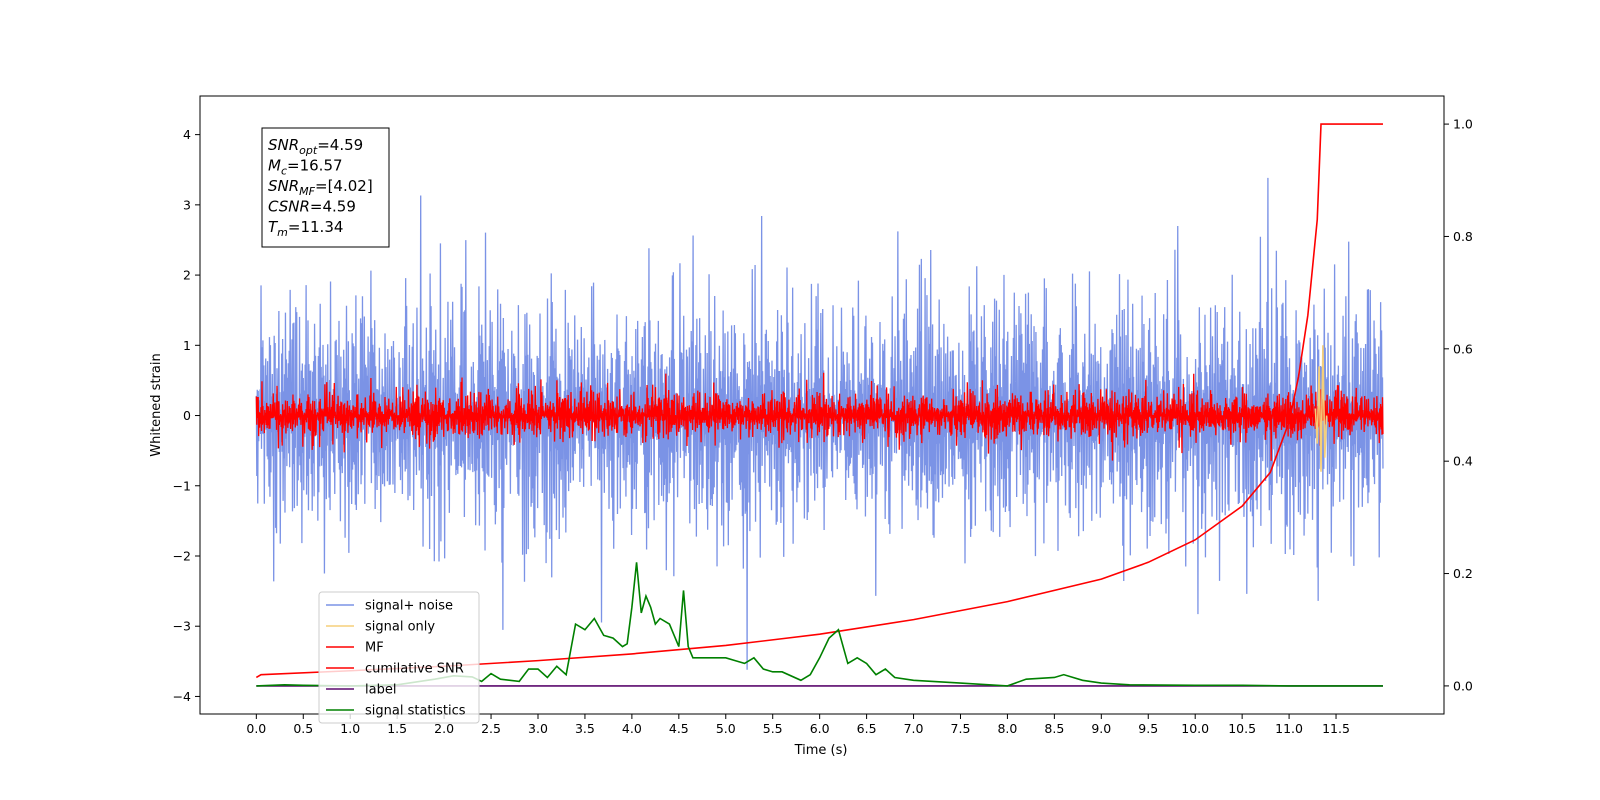 The height and width of the screenshot is (800, 1600). Describe the element at coordinates (819, 624) in the screenshot. I see `series-signal-statistics-line` at that location.